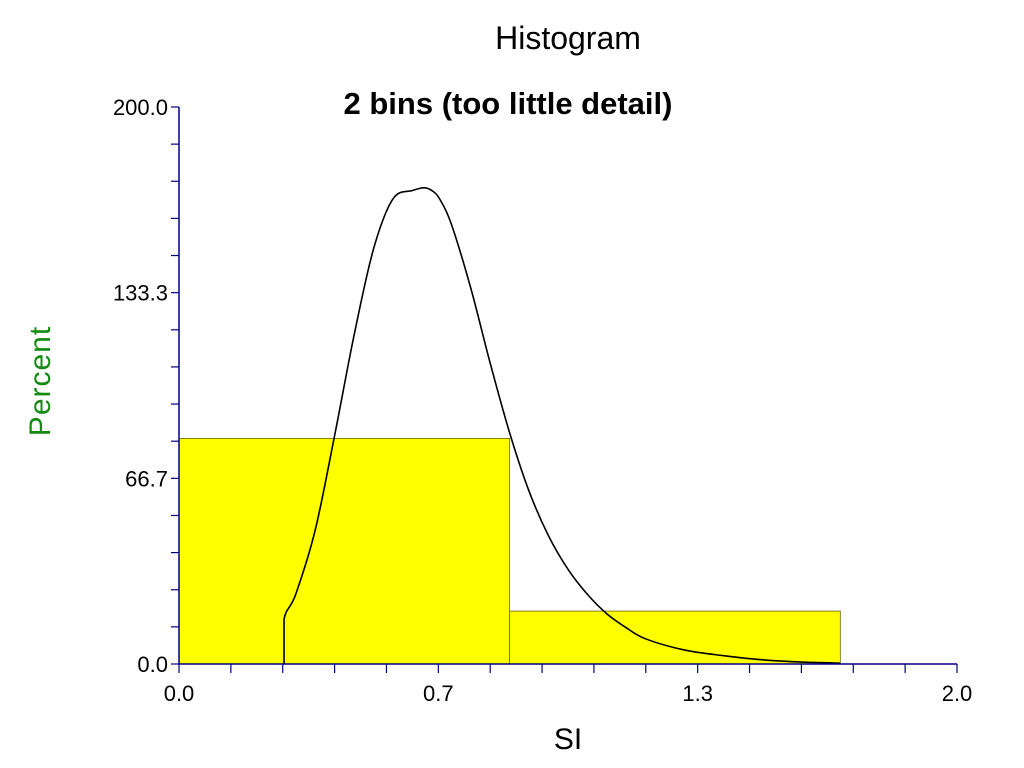 This screenshot has height=768, width=1024. I want to click on y-tick-label: 66.7, so click(146, 478).